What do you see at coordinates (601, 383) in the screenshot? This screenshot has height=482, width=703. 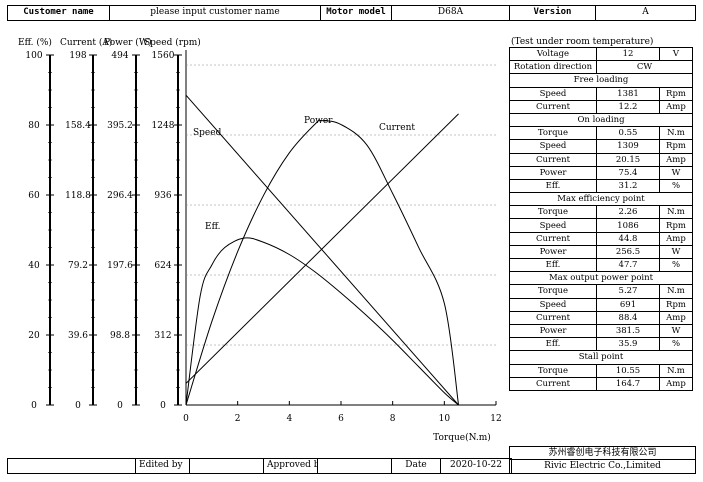 I see `spec-row: Current 164.7 Amp` at bounding box center [601, 383].